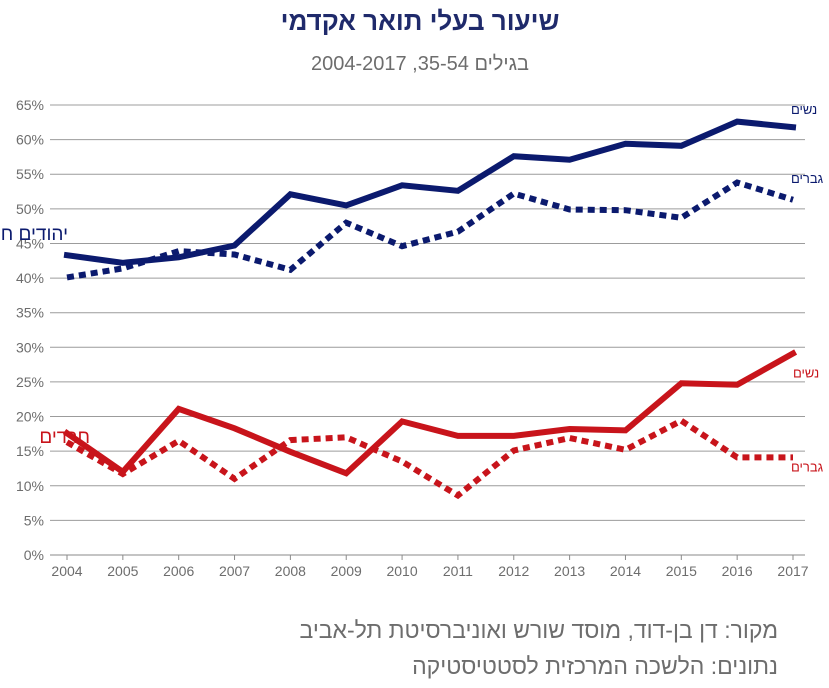  What do you see at coordinates (30, 140) in the screenshot?
I see `y-tick-label: 60%` at bounding box center [30, 140].